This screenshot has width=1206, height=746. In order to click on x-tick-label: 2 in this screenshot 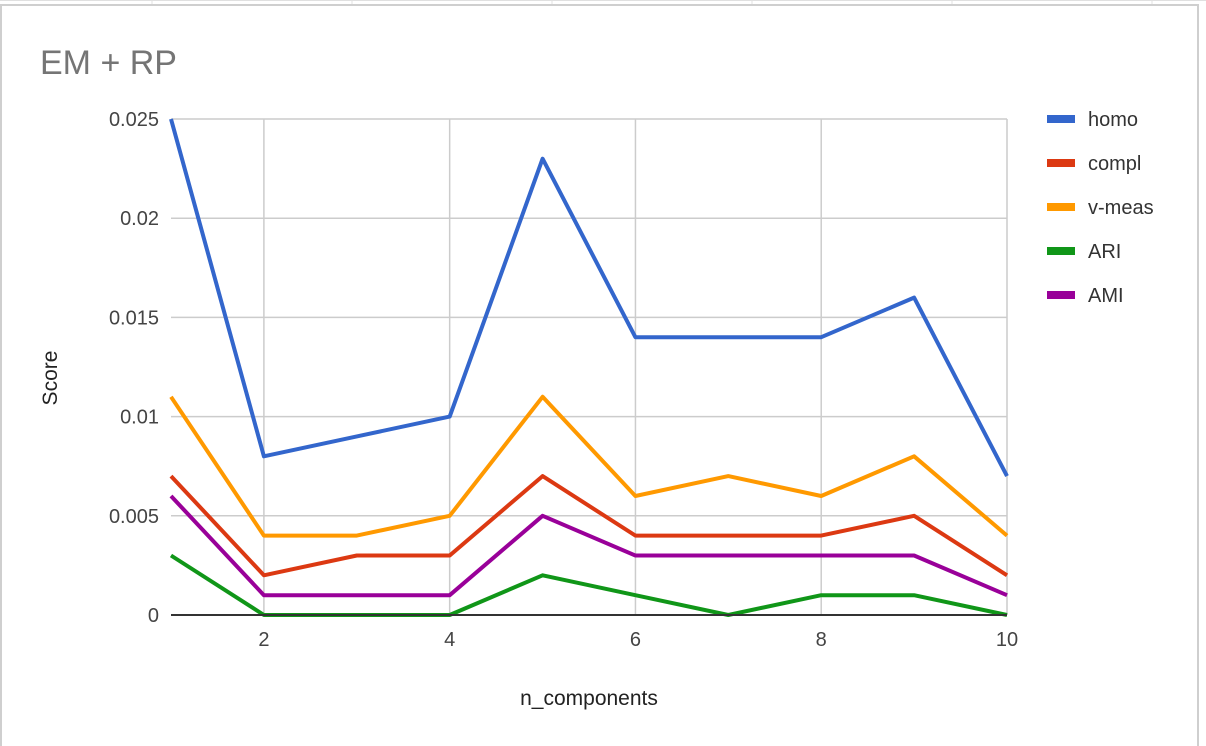, I will do `click(263, 640)`.